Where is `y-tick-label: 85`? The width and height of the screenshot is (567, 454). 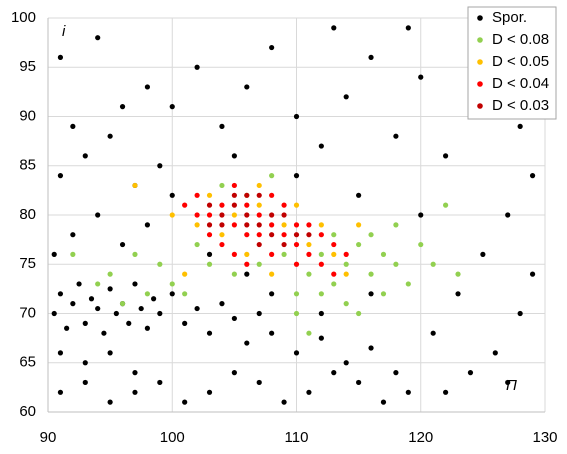
y-tick-label: 85 is located at coordinates (27, 165).